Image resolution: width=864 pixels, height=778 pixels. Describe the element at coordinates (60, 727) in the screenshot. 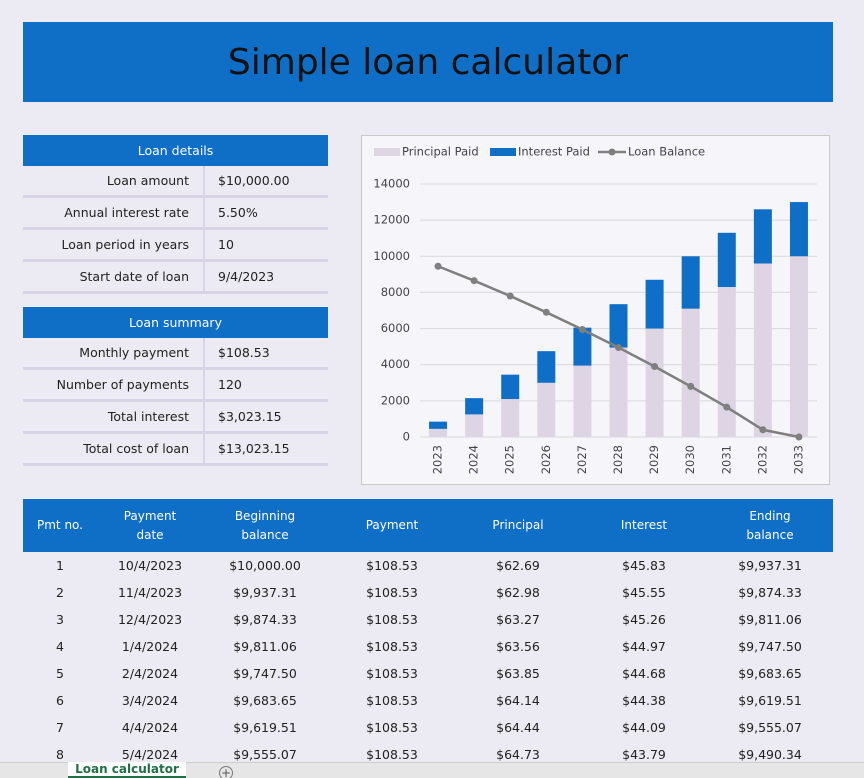

I see `table-cell: 7` at that location.